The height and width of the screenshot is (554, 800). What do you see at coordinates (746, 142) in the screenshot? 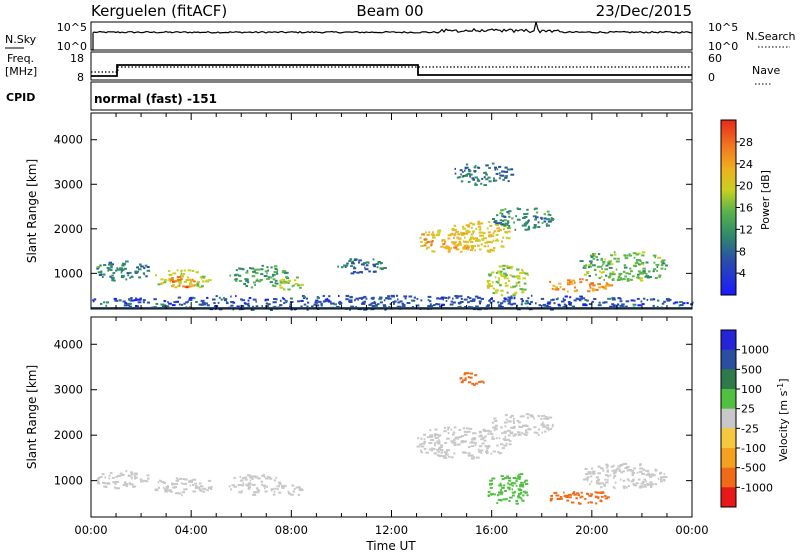
I see `power-colorbar-tick: 28` at bounding box center [746, 142].